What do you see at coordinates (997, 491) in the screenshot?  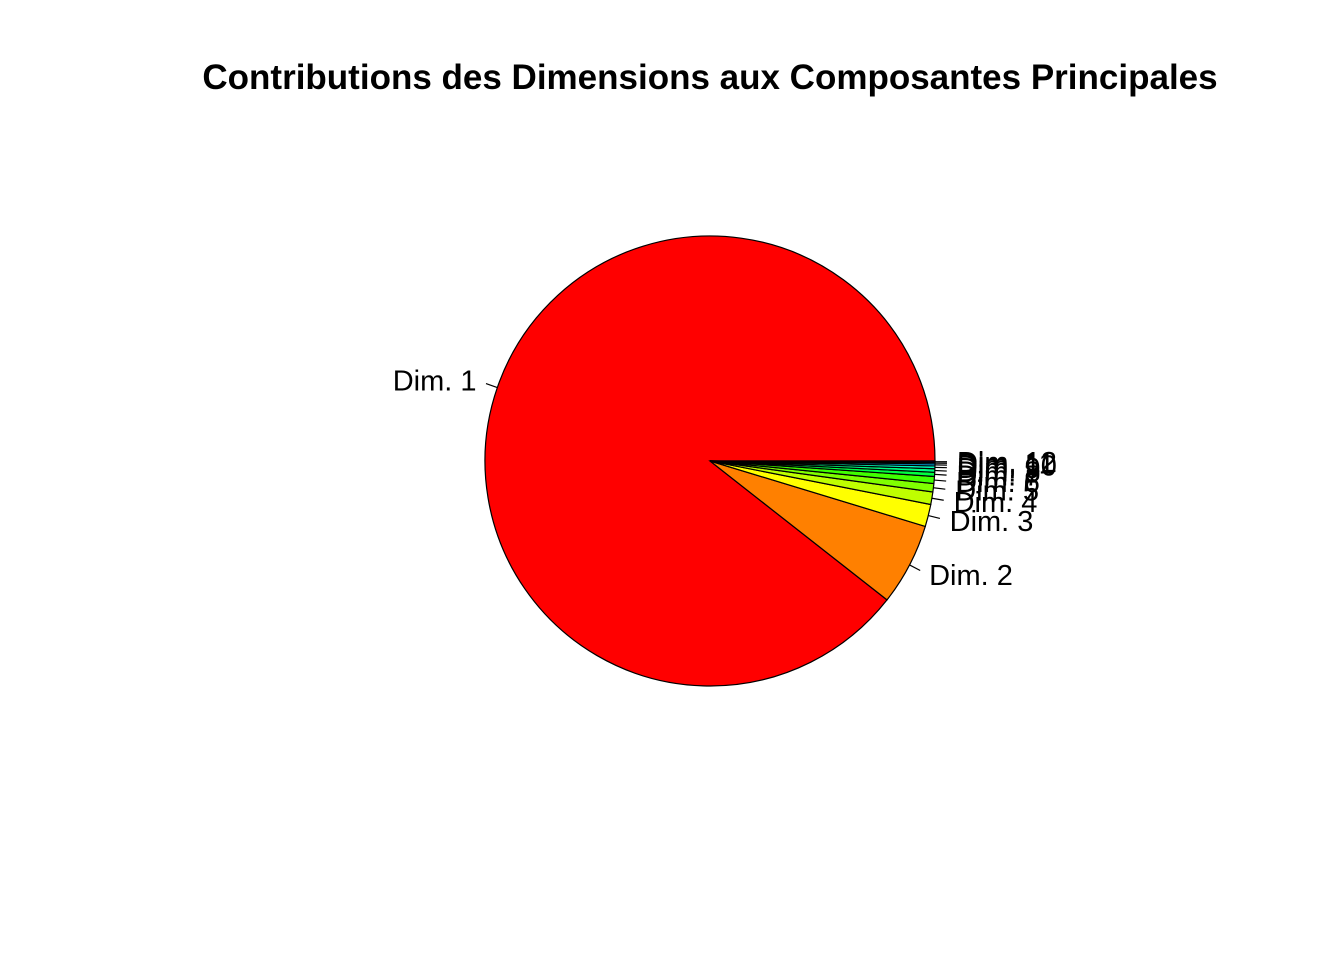 I see `slice-label-5: Dim. 5` at bounding box center [997, 491].